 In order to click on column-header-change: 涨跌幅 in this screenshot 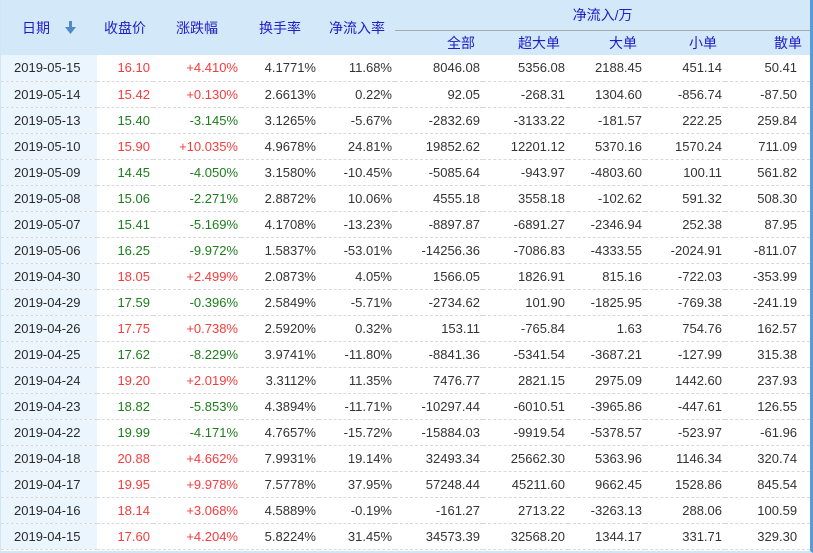, I will do `click(197, 27)`.